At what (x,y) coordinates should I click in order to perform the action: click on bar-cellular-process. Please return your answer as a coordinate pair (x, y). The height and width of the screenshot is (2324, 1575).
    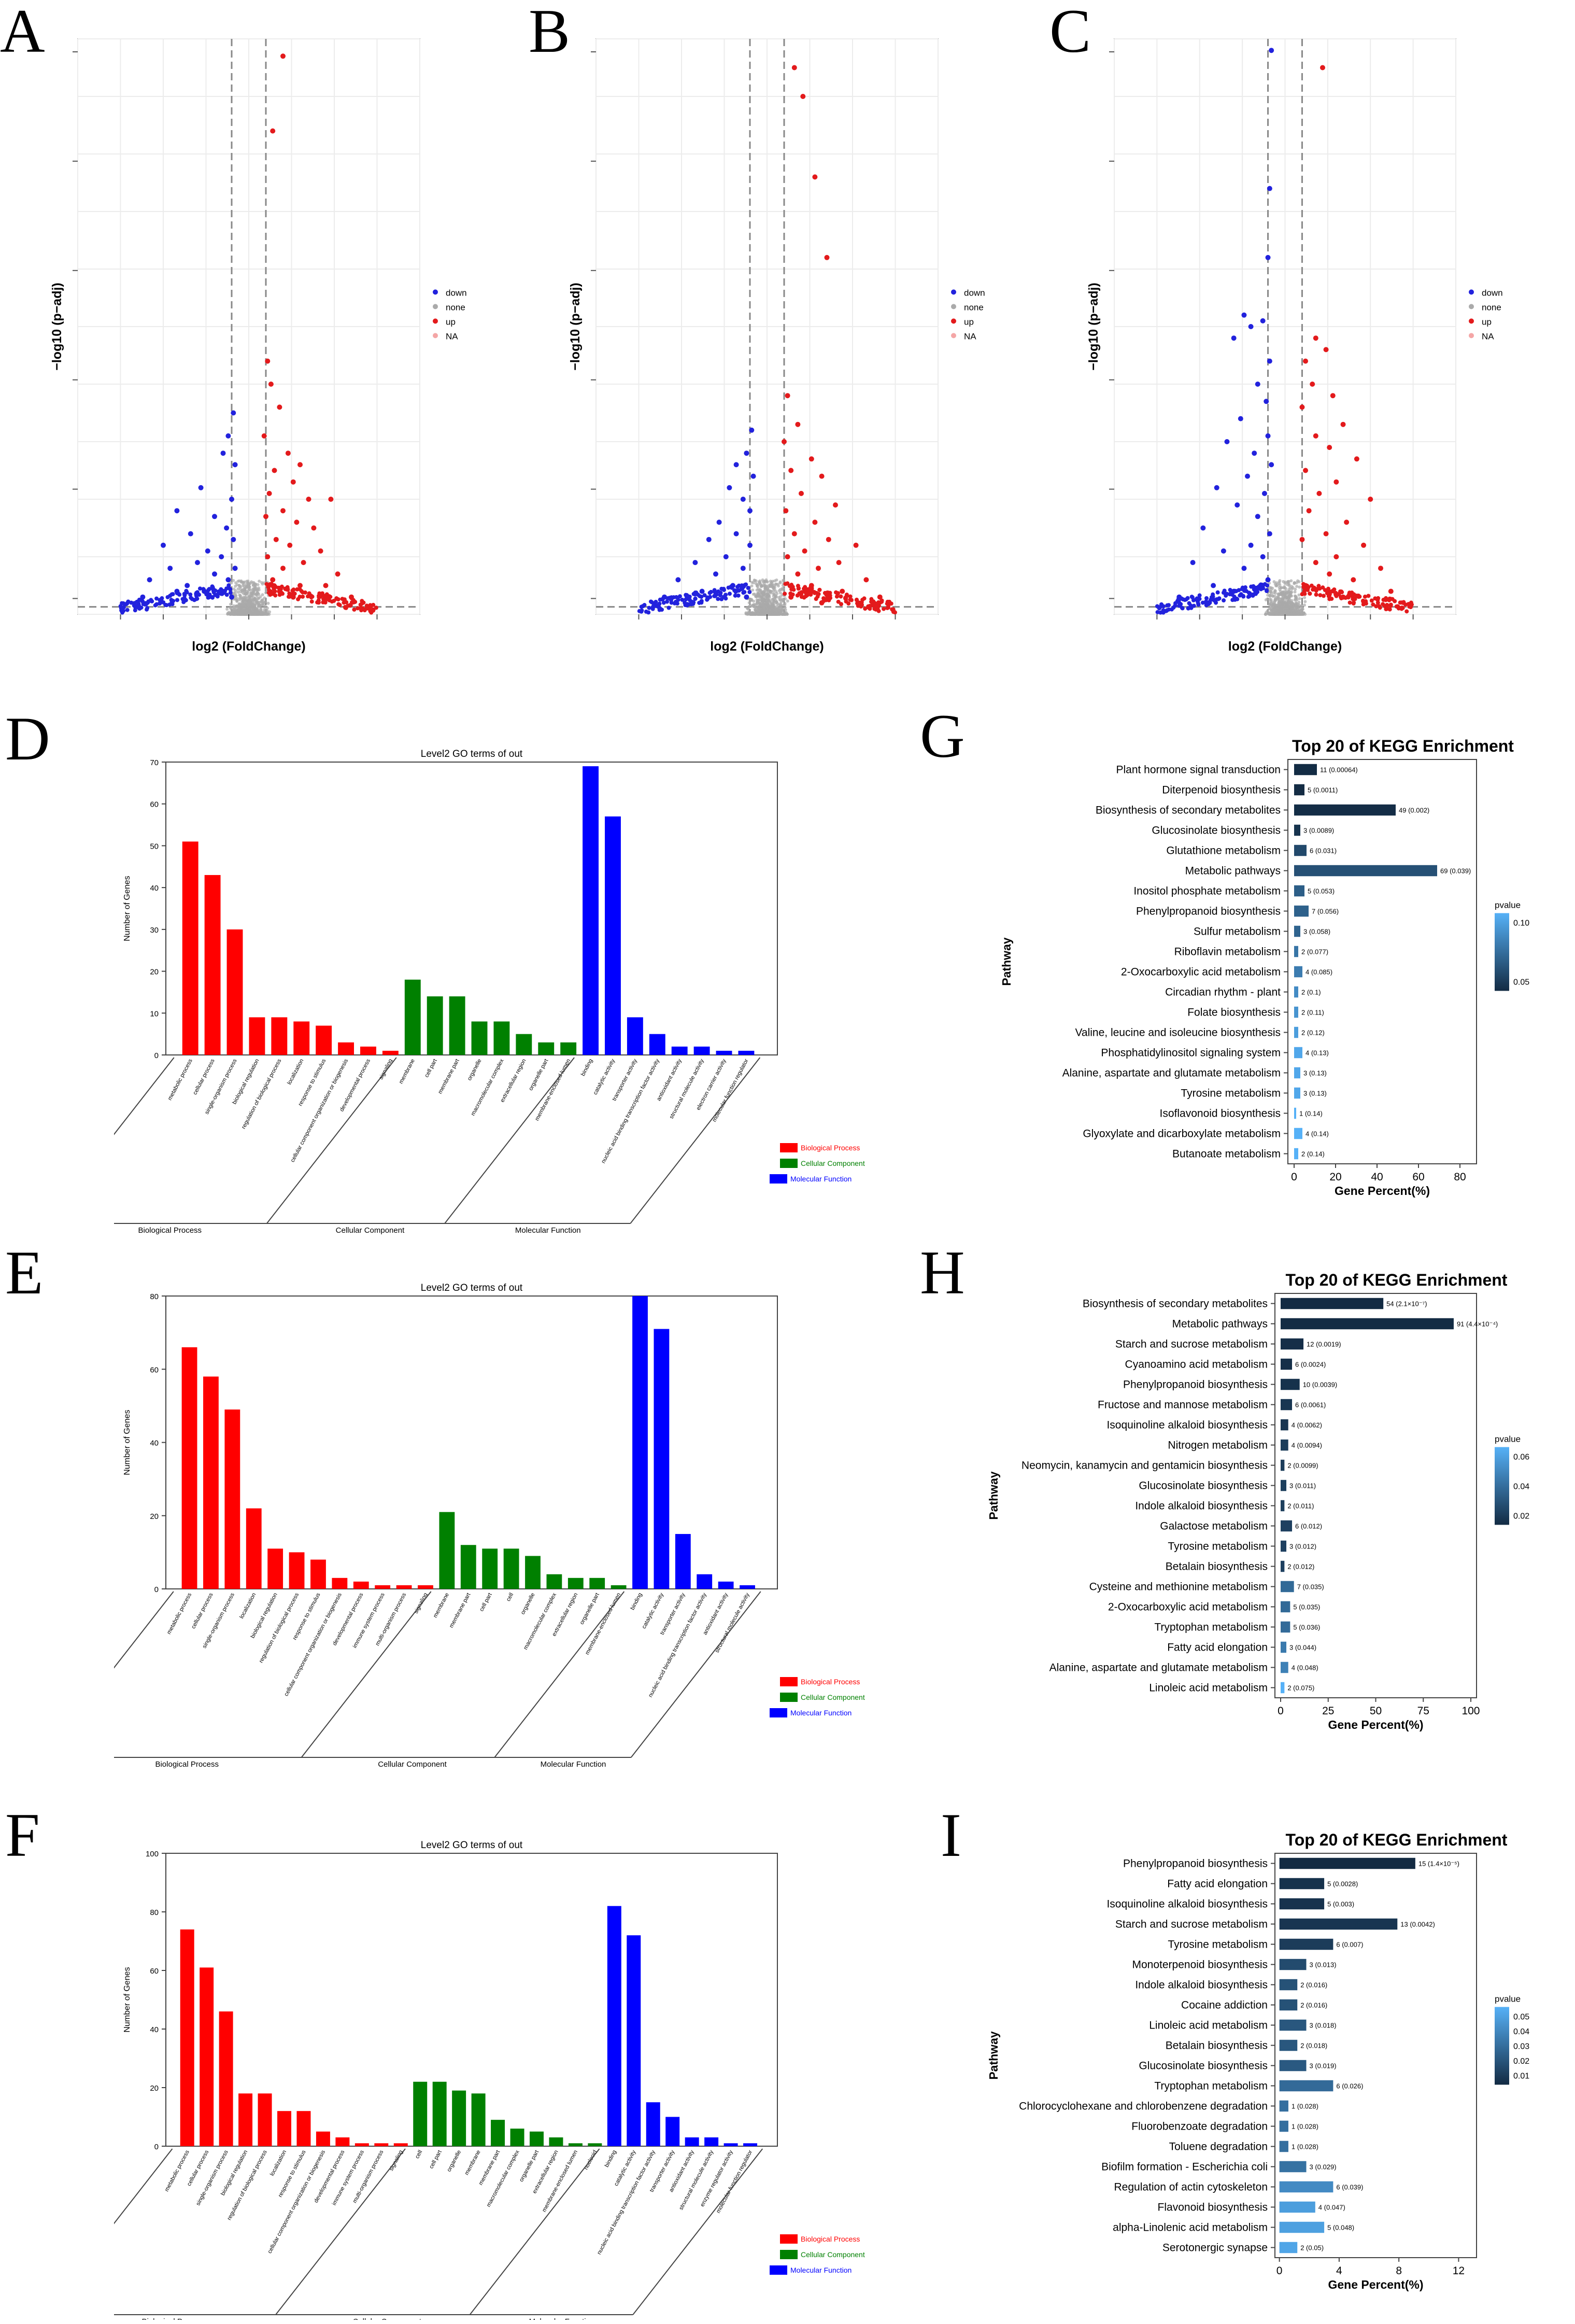
    Looking at the image, I should click on (207, 2056).